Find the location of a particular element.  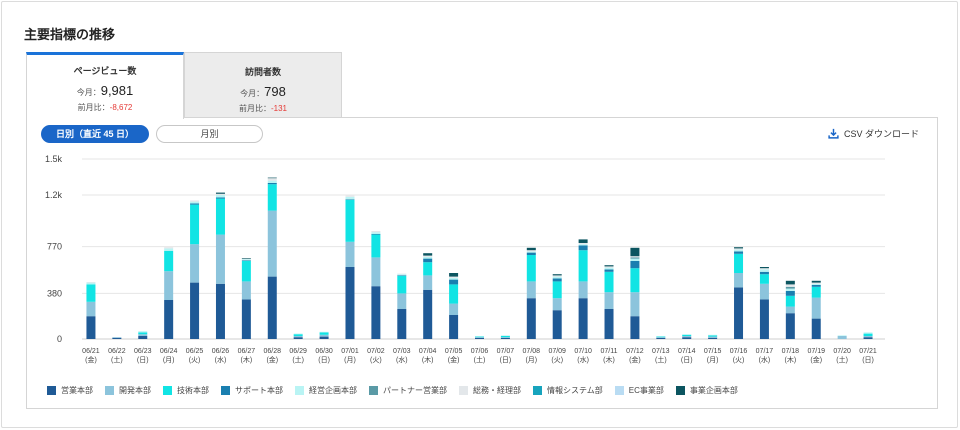

legend-item: EC事業部 is located at coordinates (639, 390).